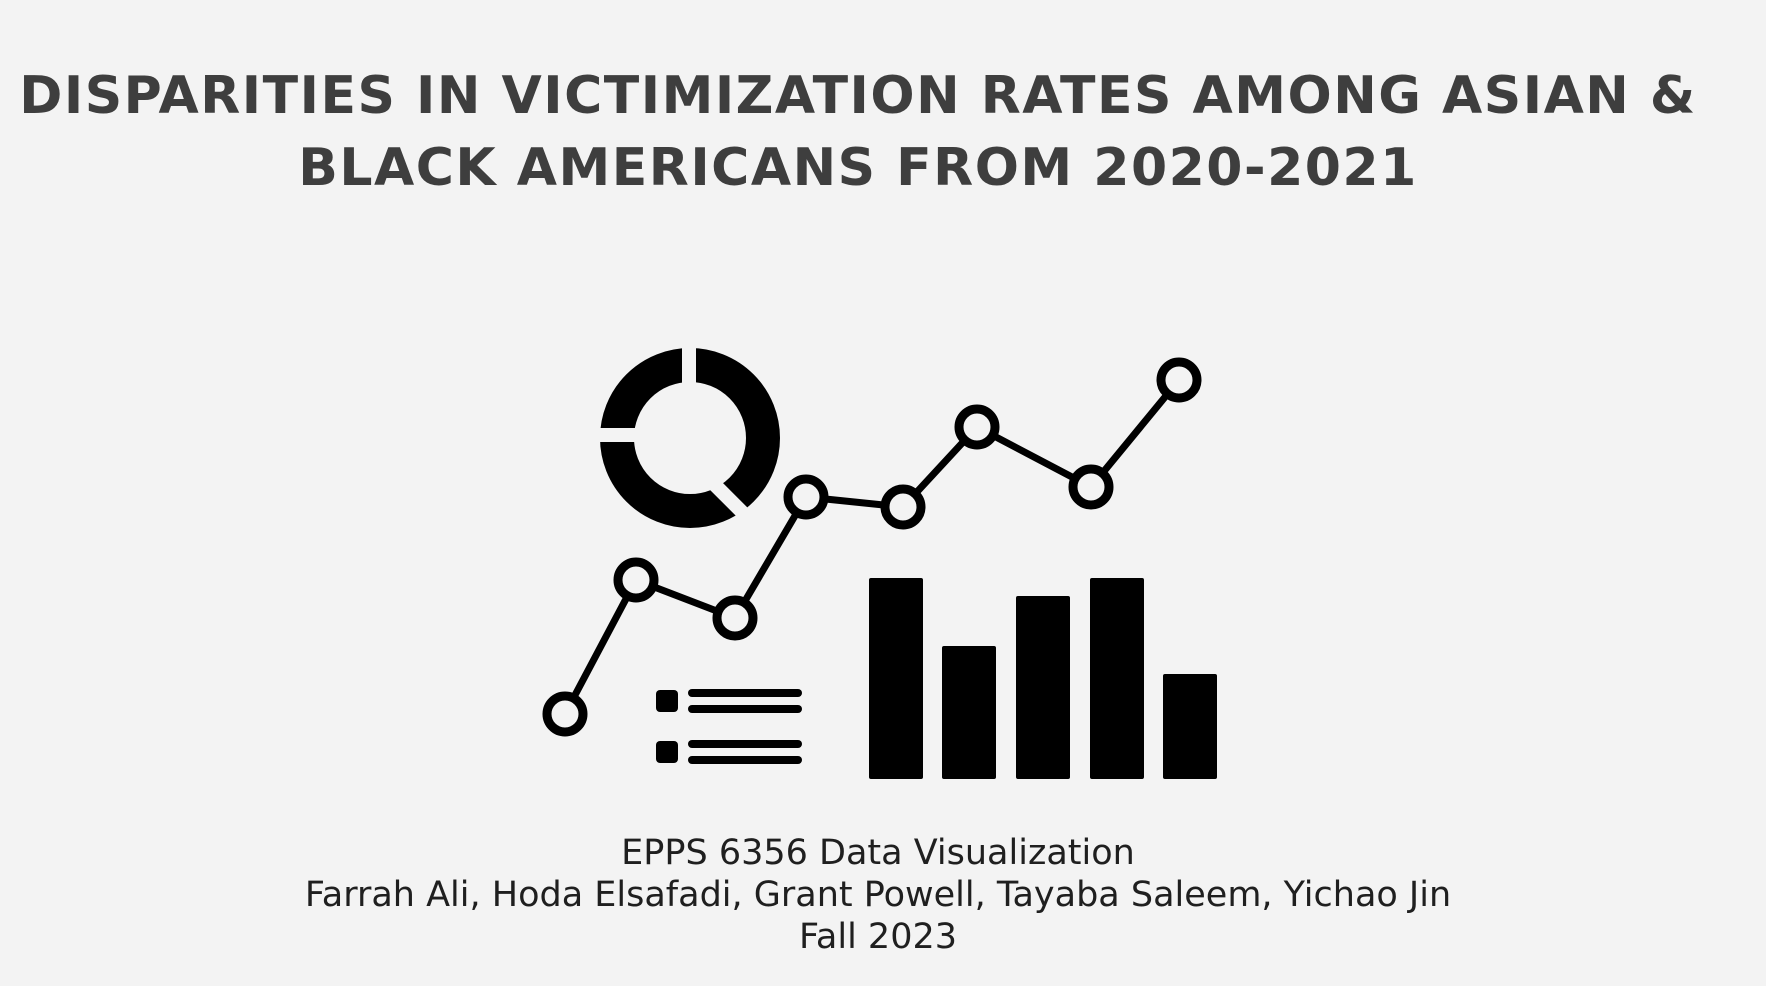 This screenshot has height=986, width=1766. I want to click on slide-title-line-2: BLACK AMERICANS FROM 2020-2021, so click(858, 168).